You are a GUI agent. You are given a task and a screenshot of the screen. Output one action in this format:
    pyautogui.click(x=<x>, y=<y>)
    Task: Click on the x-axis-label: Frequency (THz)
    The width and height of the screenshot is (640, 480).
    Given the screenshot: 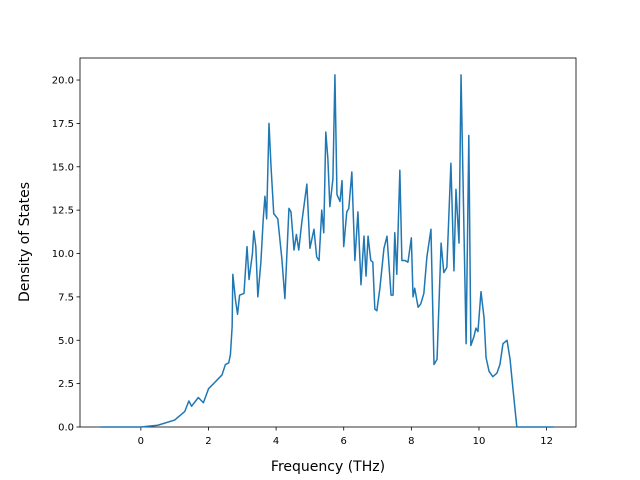 What is the action you would take?
    pyautogui.click(x=328, y=467)
    